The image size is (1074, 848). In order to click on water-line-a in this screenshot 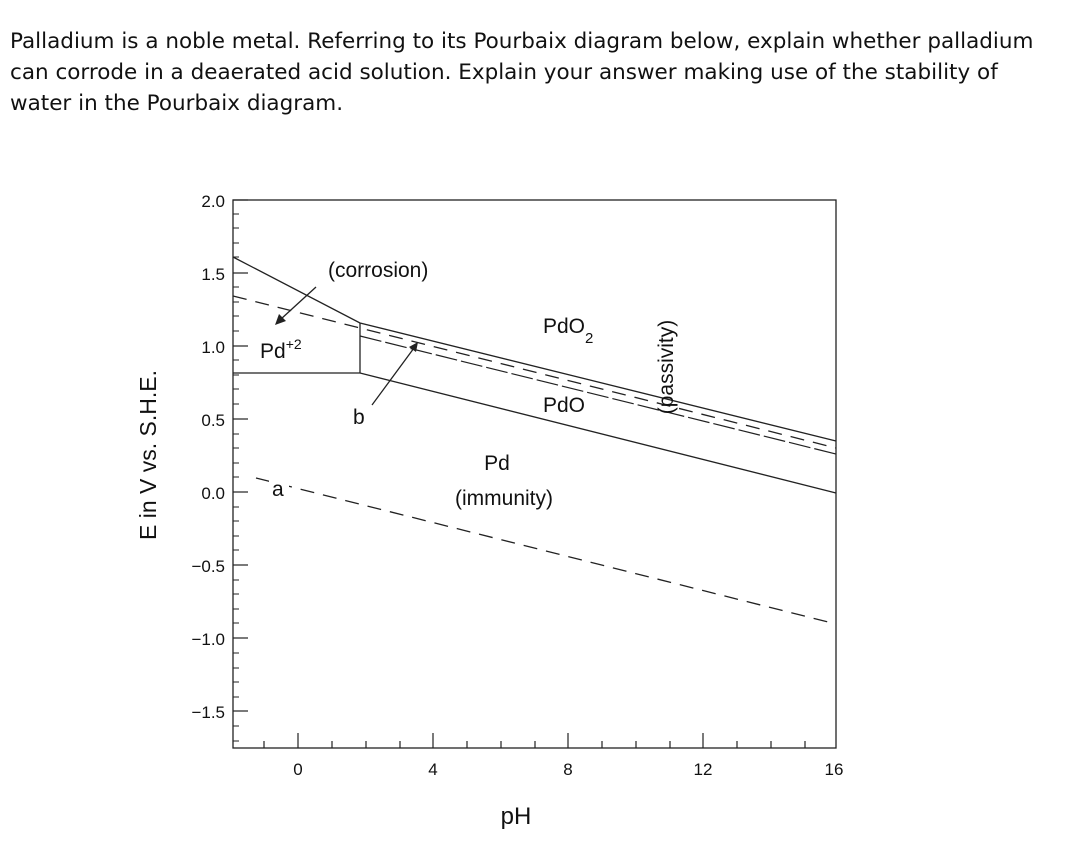, I will do `click(546, 551)`.